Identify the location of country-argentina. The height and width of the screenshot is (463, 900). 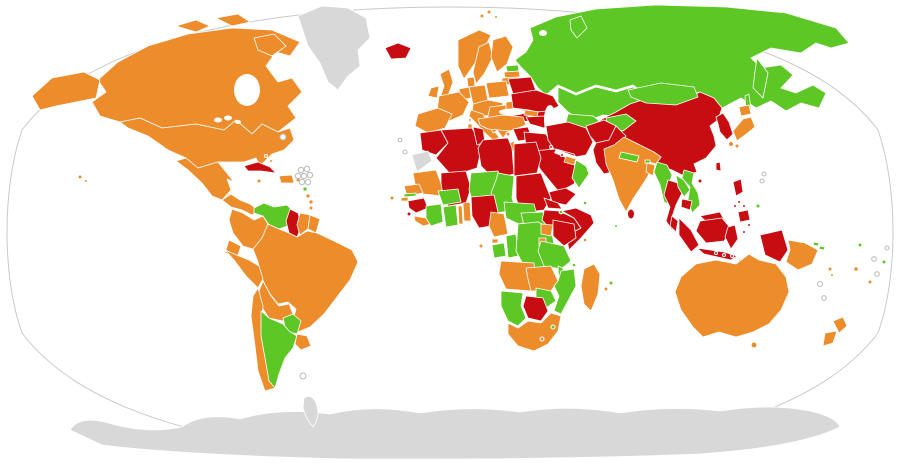
(279, 349).